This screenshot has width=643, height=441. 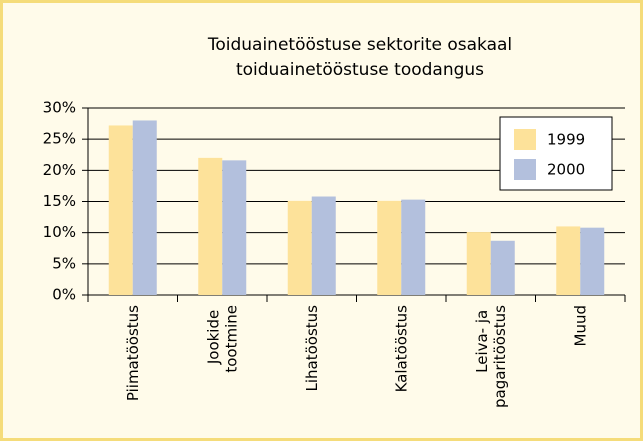 I want to click on x-tick-label: Kalatööstus, so click(x=401, y=349).